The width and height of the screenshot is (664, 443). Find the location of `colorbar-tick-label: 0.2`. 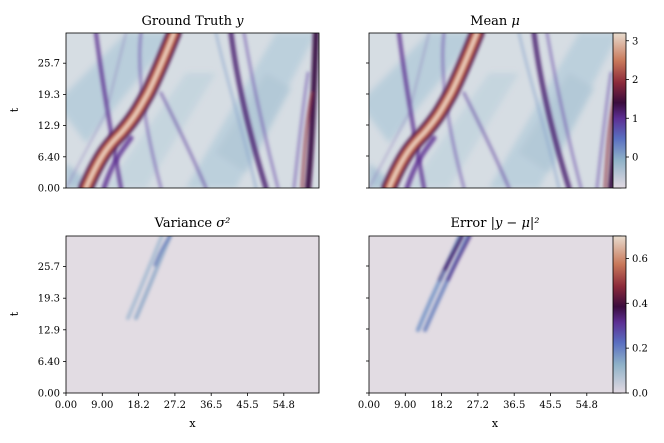

colorbar-tick-label: 0.2 is located at coordinates (640, 349).